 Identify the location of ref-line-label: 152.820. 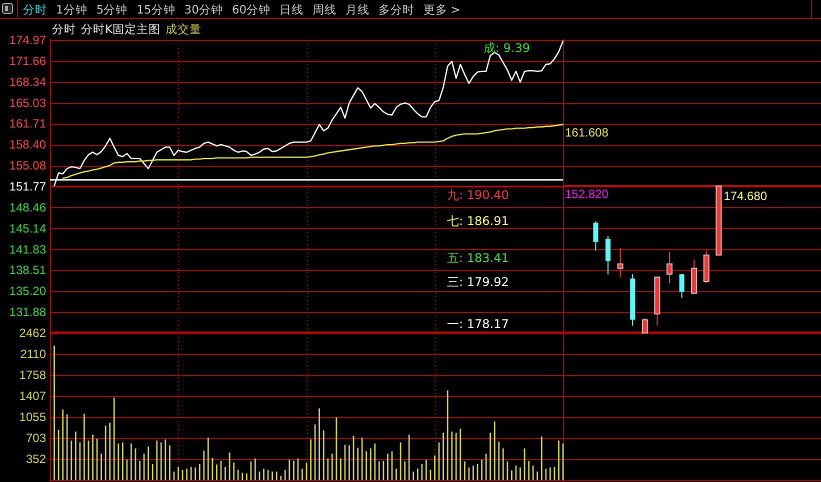
(587, 193).